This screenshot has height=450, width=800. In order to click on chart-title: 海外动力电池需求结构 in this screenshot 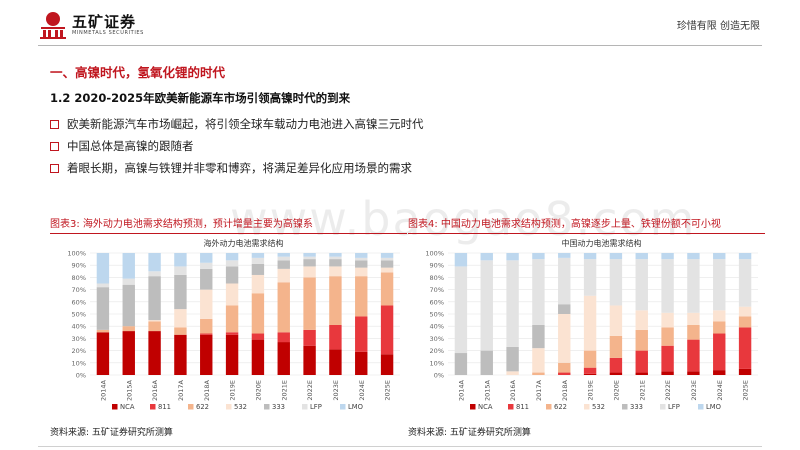, I will do `click(244, 243)`.